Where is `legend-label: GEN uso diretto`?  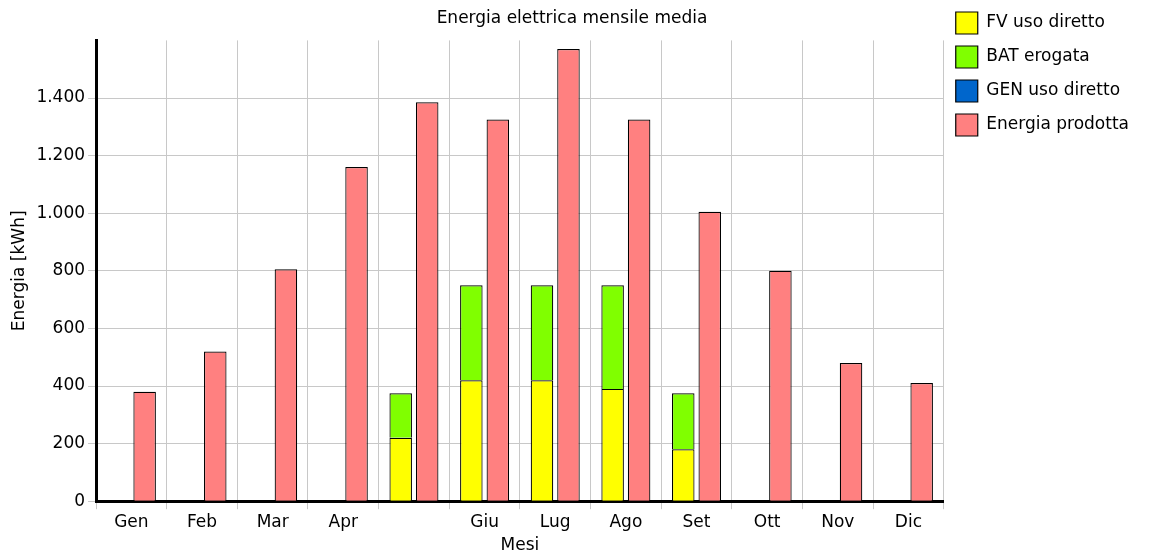 legend-label: GEN uso diretto is located at coordinates (1053, 89).